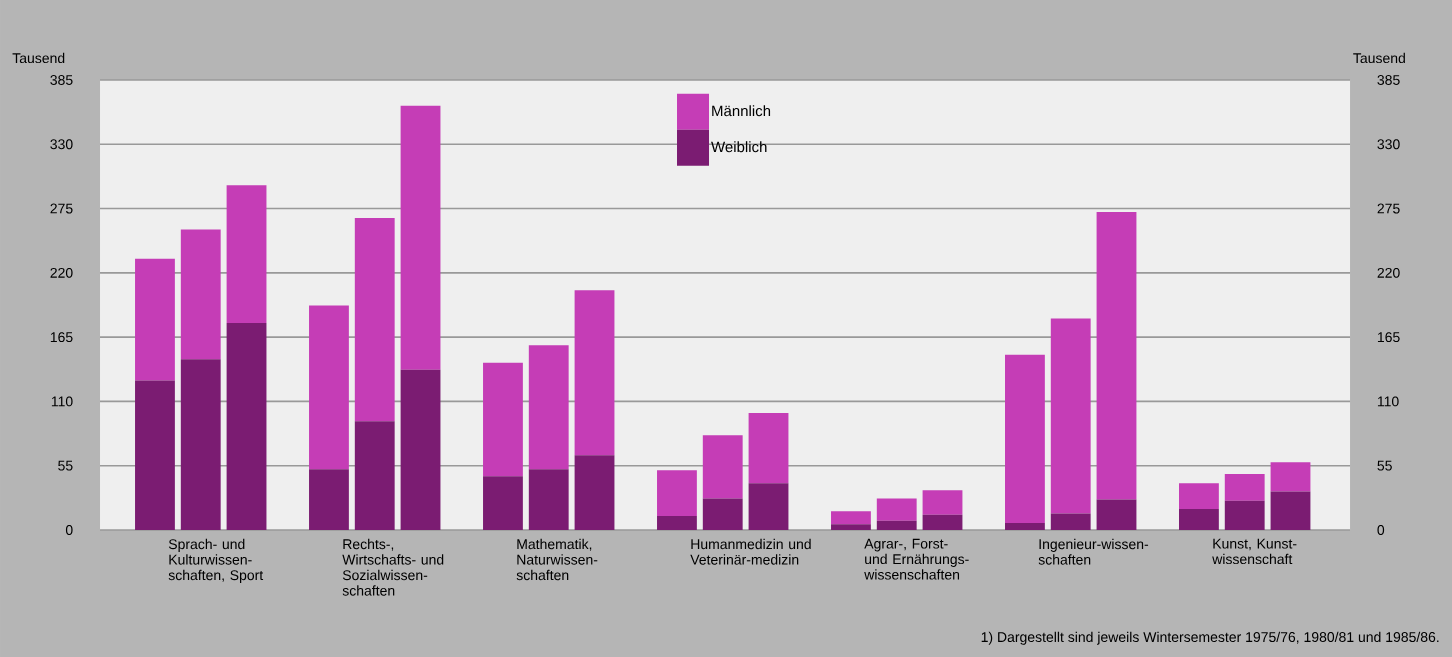 This screenshot has height=657, width=1452. Describe the element at coordinates (1379, 58) in the screenshot. I see `y2-axis-title: Tausend` at that location.